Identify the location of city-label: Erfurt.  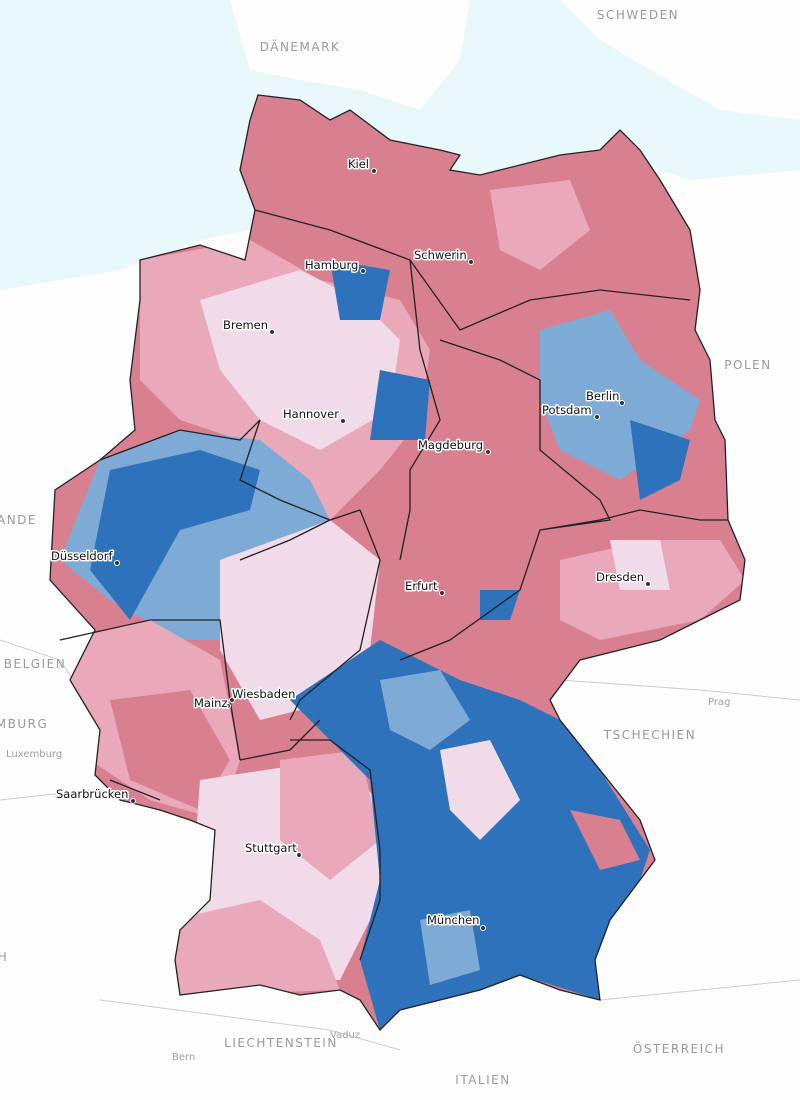
(421, 586).